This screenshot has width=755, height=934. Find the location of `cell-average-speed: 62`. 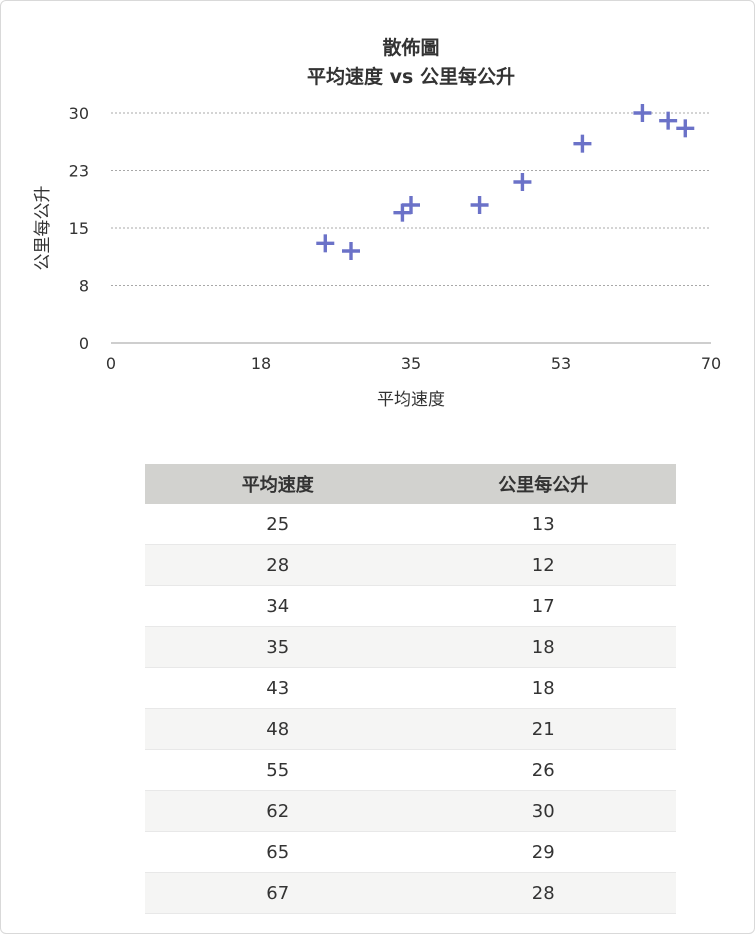

cell-average-speed: 62 is located at coordinates (278, 811).